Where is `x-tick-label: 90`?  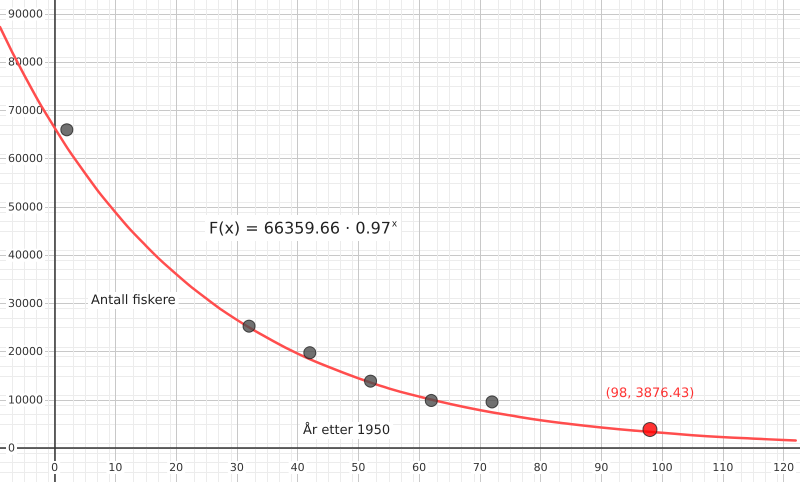
x-tick-label: 90 is located at coordinates (601, 467).